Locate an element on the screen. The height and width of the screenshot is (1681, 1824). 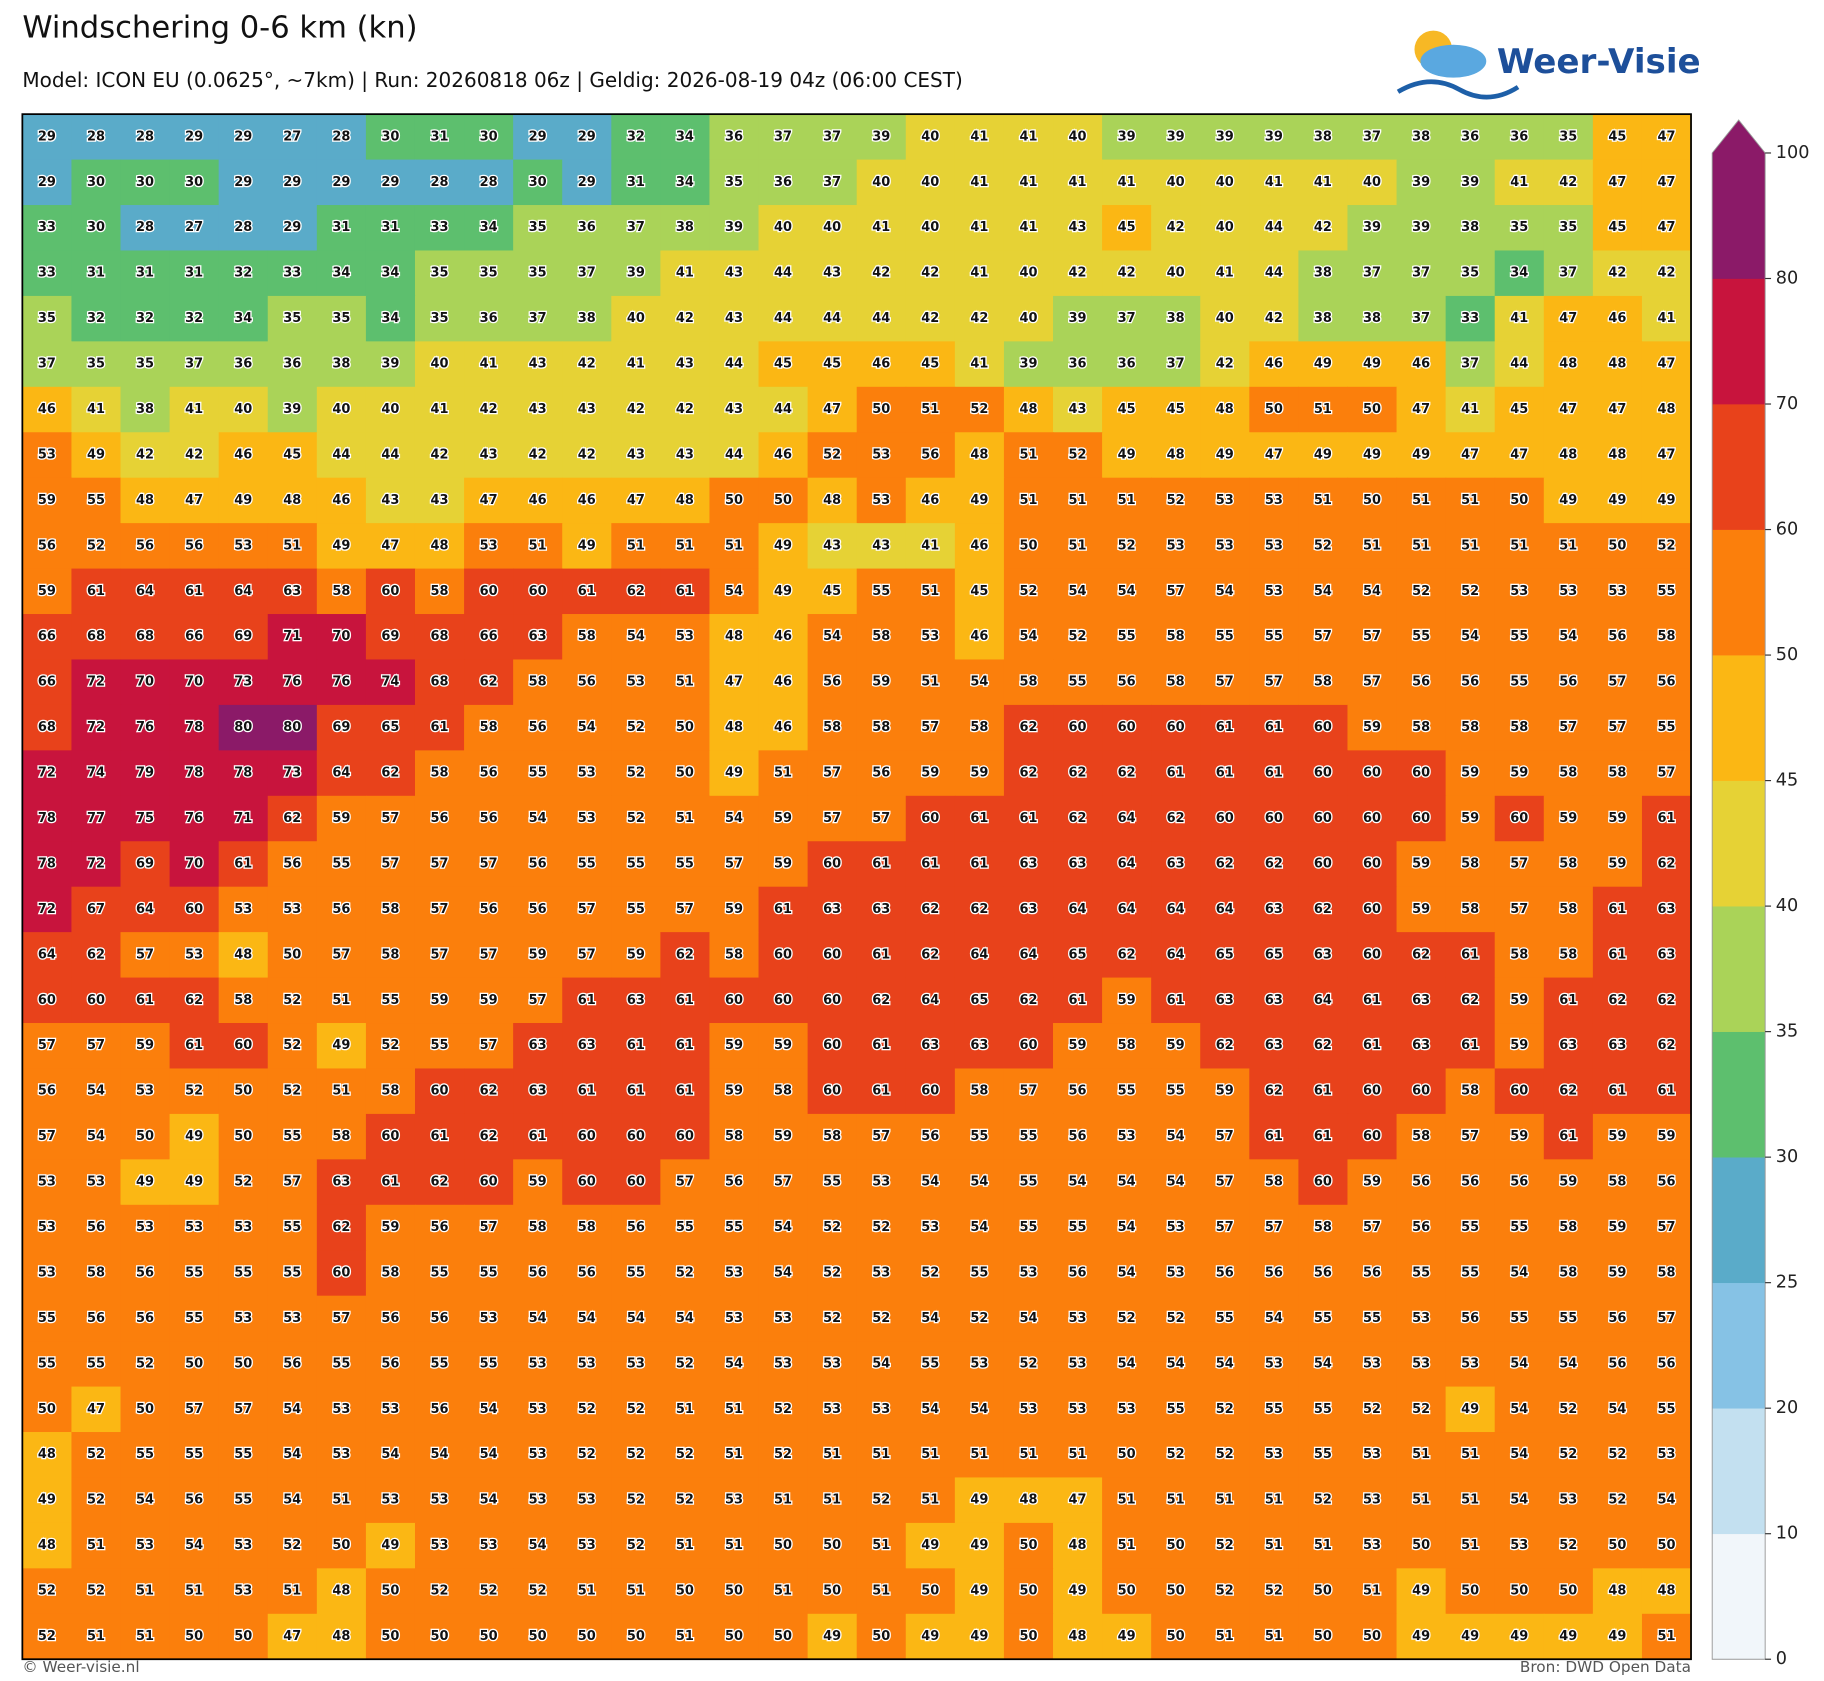
shear-value: 43 is located at coordinates (734, 409).